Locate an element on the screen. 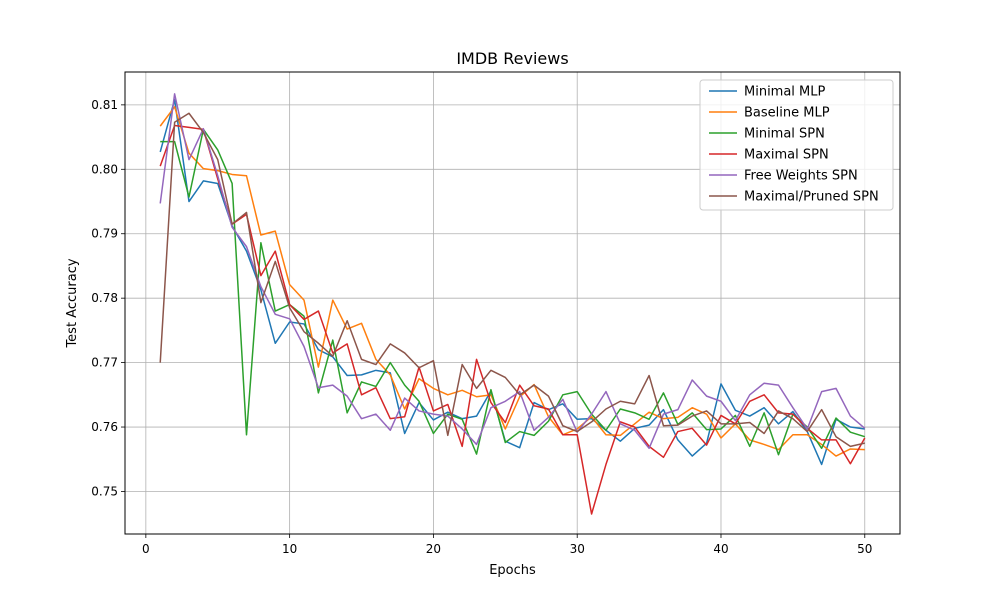  y-axis-label: Test Accuracy is located at coordinates (72, 303).